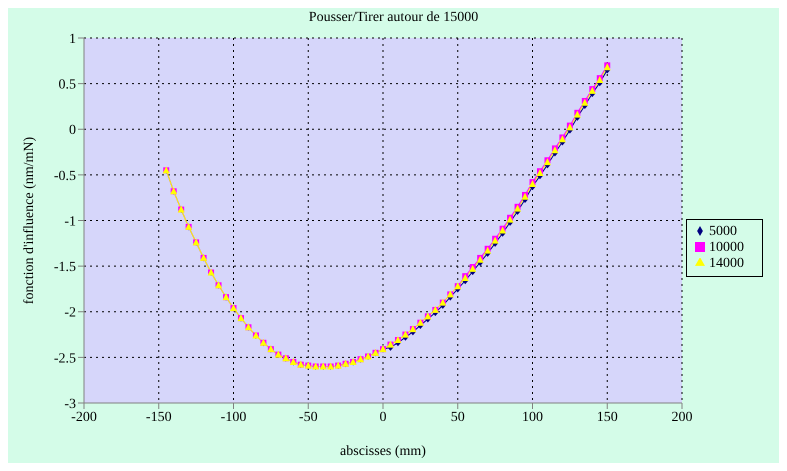 The width and height of the screenshot is (787, 471). Describe the element at coordinates (457, 417) in the screenshot. I see `x-tick-label: 50` at that location.